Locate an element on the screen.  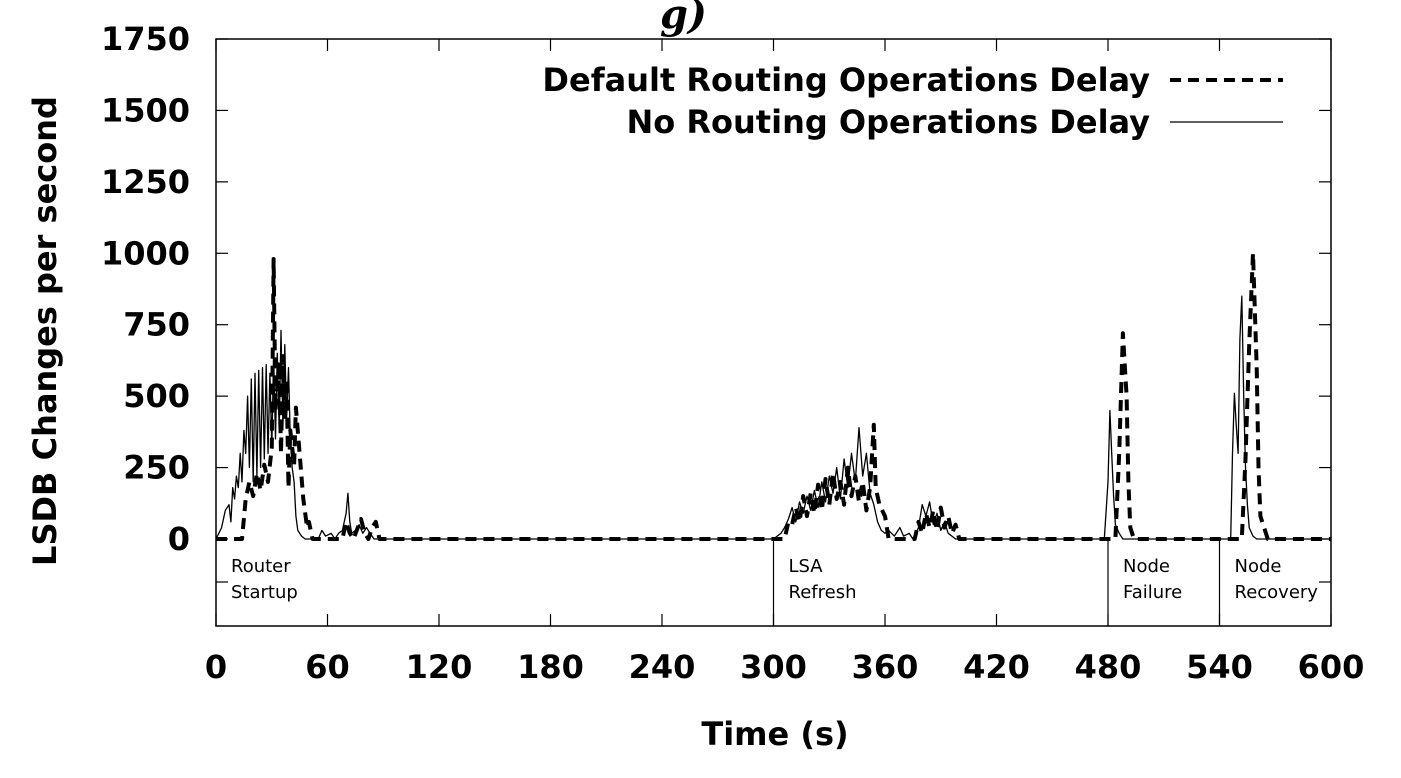
x-tick-label: 540 is located at coordinates (1219, 667).